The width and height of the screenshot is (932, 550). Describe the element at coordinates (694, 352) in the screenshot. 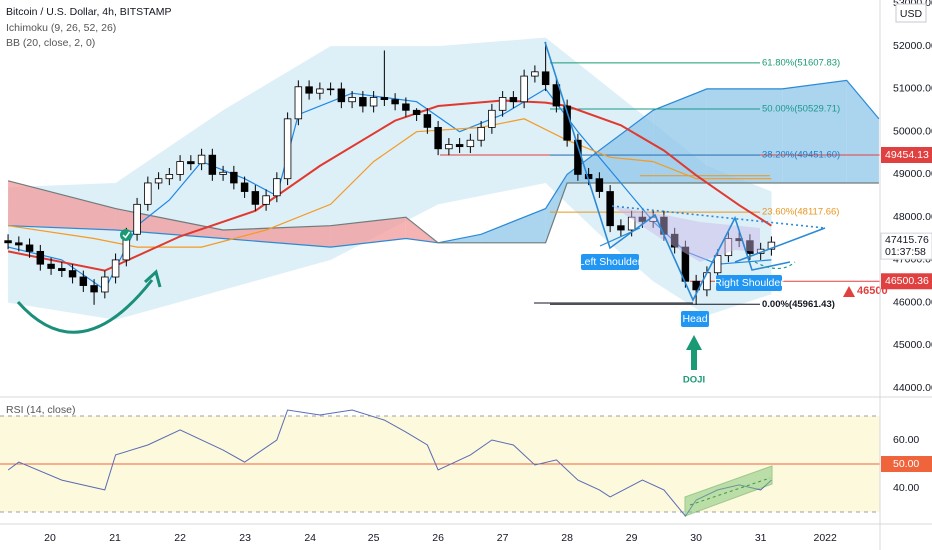

I see `up-arrow` at that location.